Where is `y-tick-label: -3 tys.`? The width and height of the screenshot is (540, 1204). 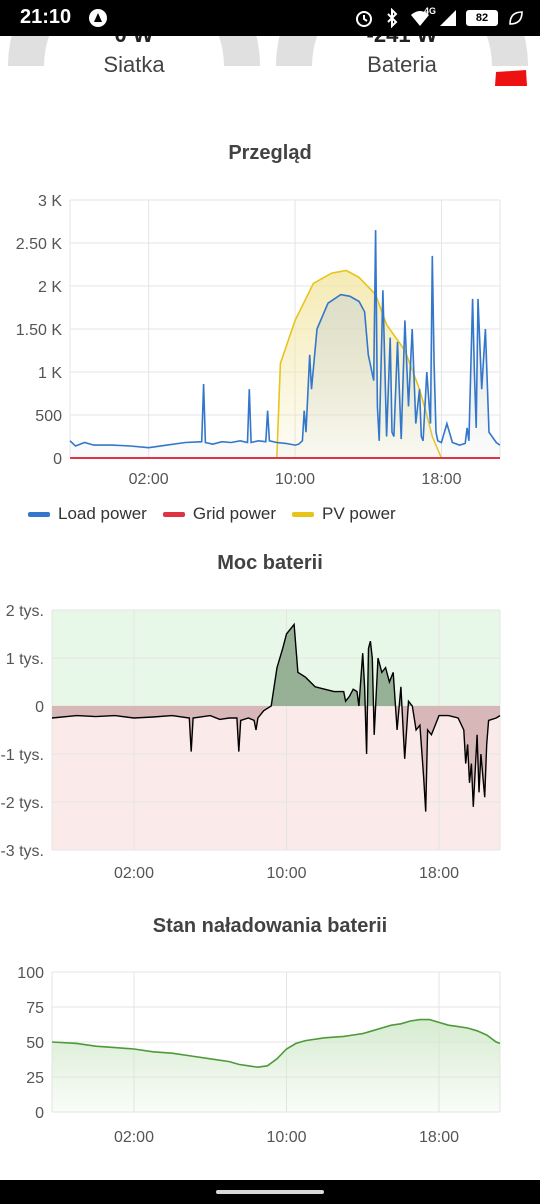
y-tick-label: -3 tys. is located at coordinates (22, 851).